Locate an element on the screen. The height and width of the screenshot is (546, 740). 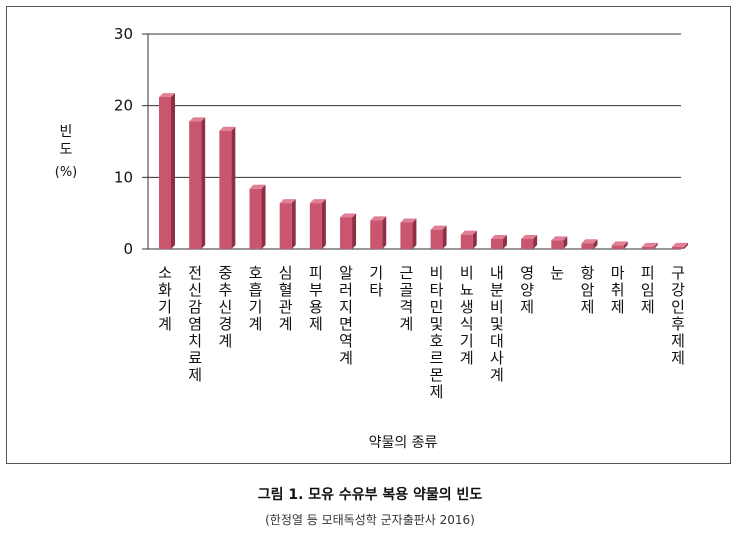
y-tick-label: 30 is located at coordinates (123, 34).